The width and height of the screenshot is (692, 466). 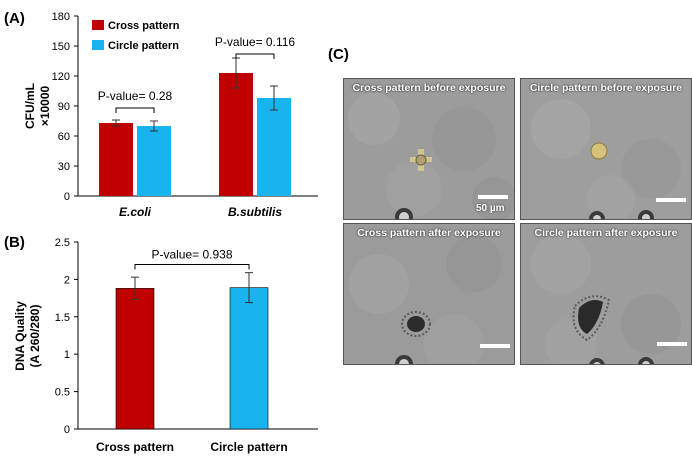 I want to click on micrograph-title: Circle pattern after exposure, so click(x=606, y=233).